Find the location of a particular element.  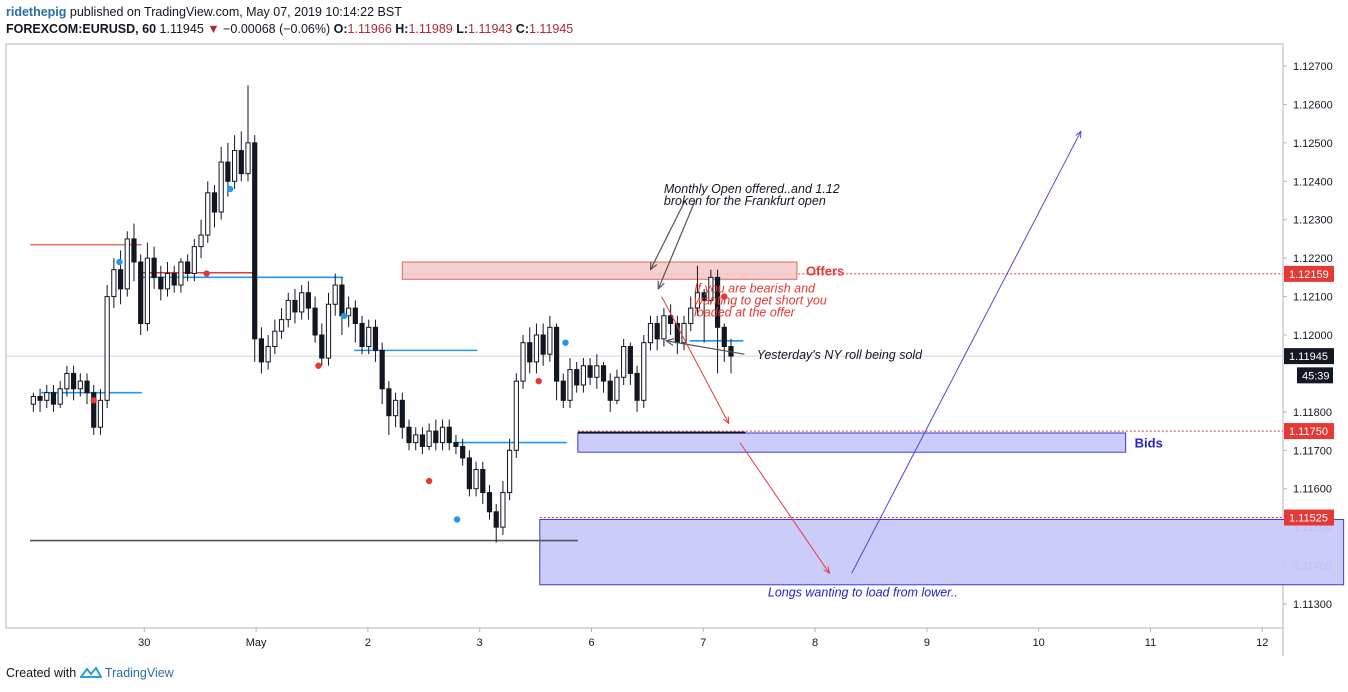

author-name: ridethepig is located at coordinates (36, 12).